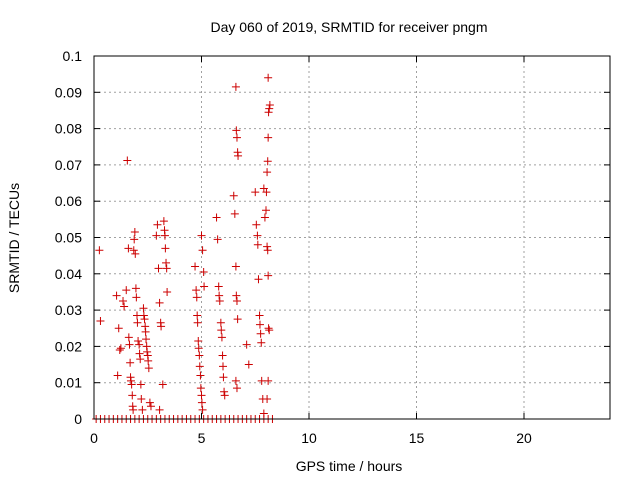 The image size is (640, 480). What do you see at coordinates (309, 438) in the screenshot?
I see `x-tick-label: 10` at bounding box center [309, 438].